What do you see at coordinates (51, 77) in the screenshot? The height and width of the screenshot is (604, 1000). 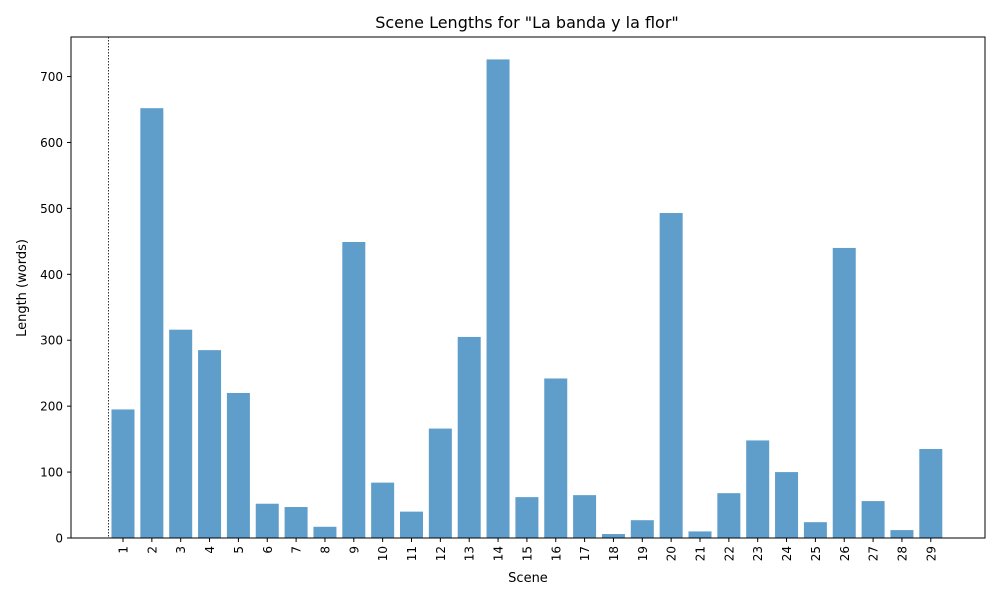 I see `y-tick-label: 700` at bounding box center [51, 77].